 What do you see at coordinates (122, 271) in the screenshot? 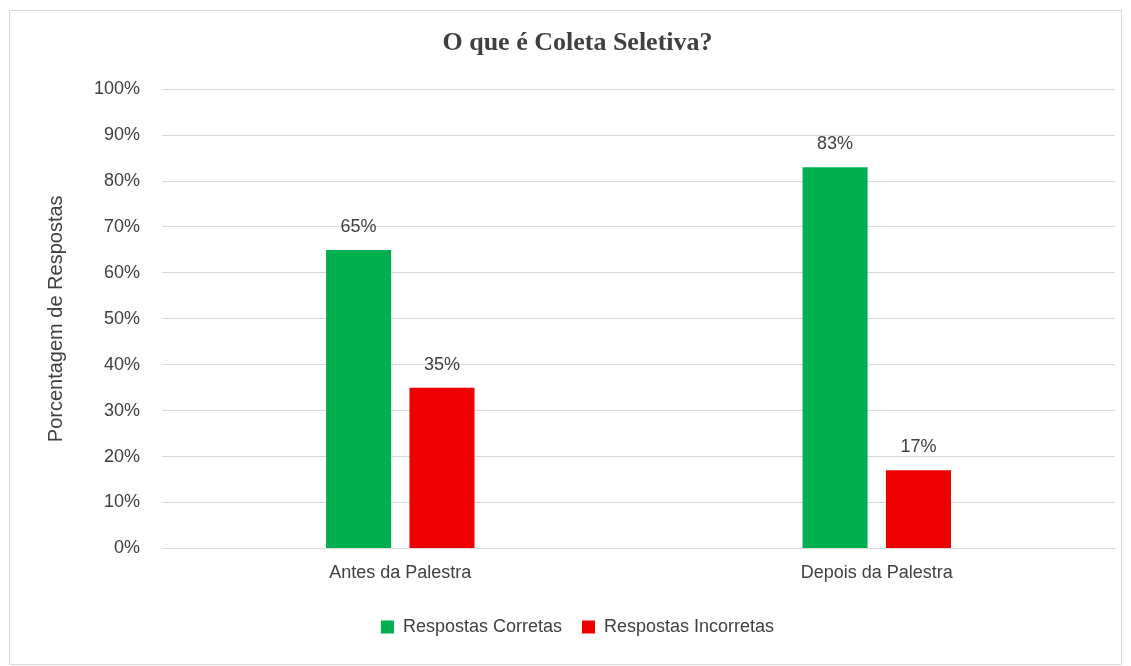
I see `y-tick-label: 60%` at bounding box center [122, 271].